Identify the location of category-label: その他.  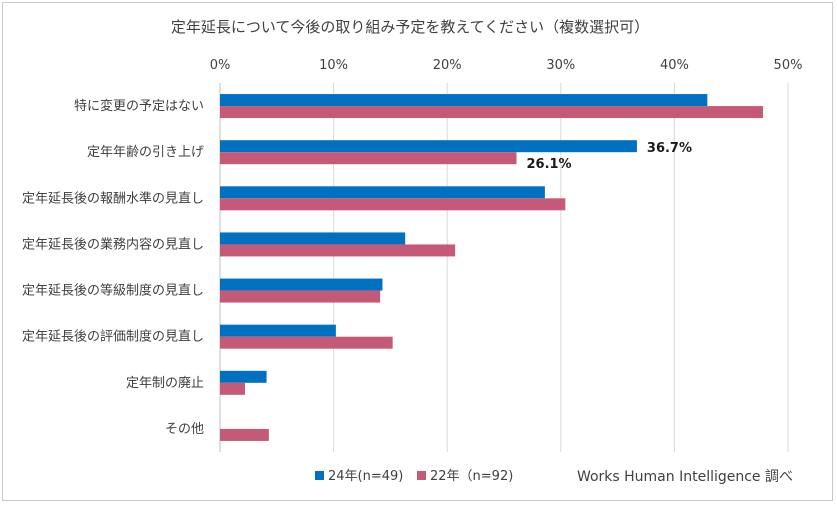
(184, 429).